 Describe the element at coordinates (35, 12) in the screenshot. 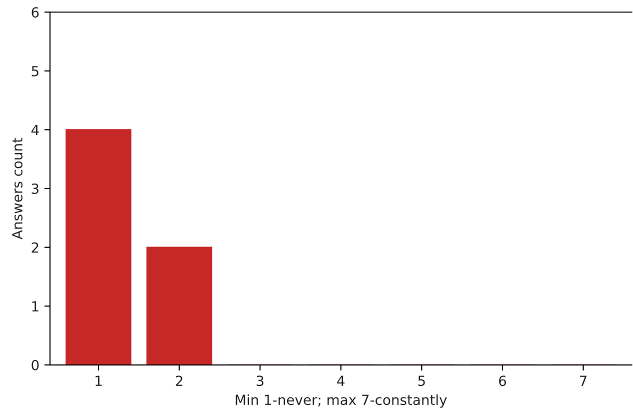

I see `y-tick-label: 6` at that location.